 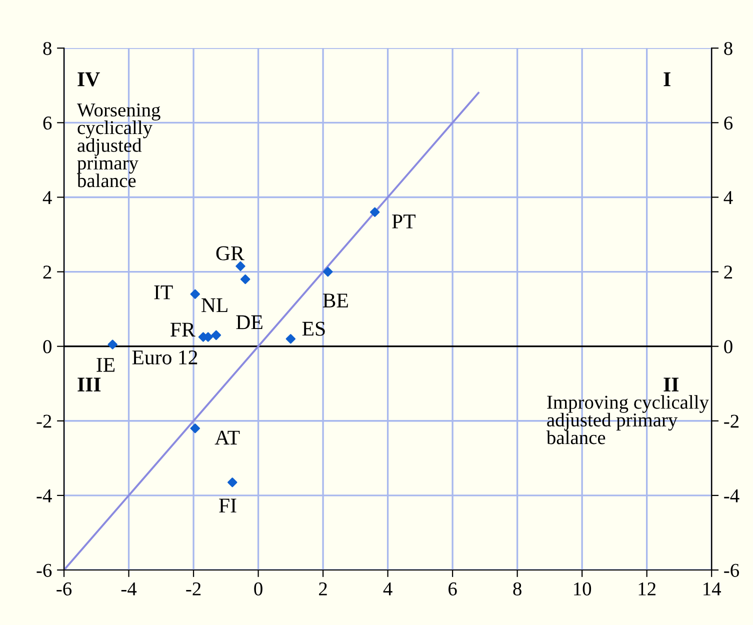 I want to click on y-tick-label: 0, so click(x=47, y=347).